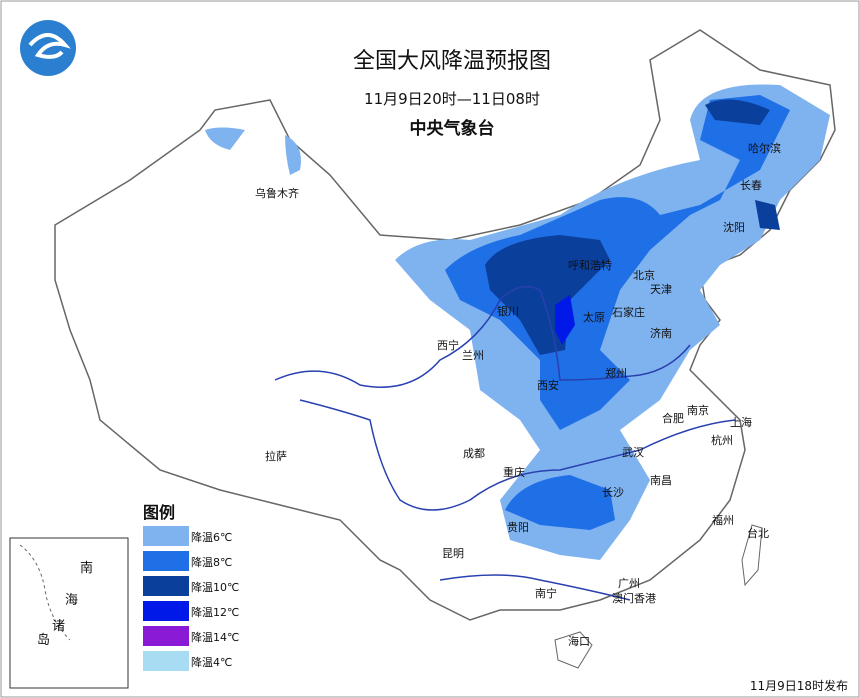 This screenshot has width=860, height=698. I want to click on city-label: 南昌, so click(661, 480).